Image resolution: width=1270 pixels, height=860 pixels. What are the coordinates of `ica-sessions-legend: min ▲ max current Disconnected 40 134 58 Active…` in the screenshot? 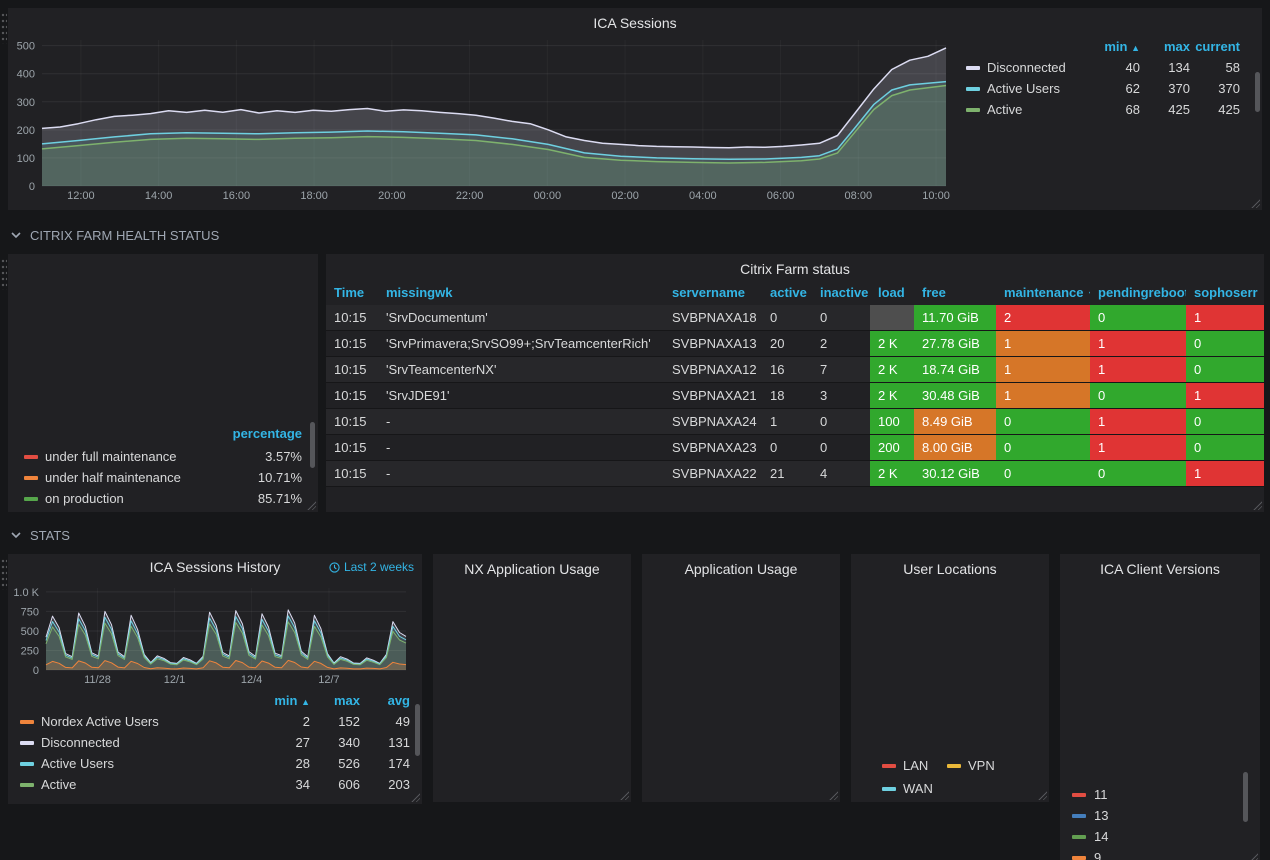 It's located at (1107, 118).